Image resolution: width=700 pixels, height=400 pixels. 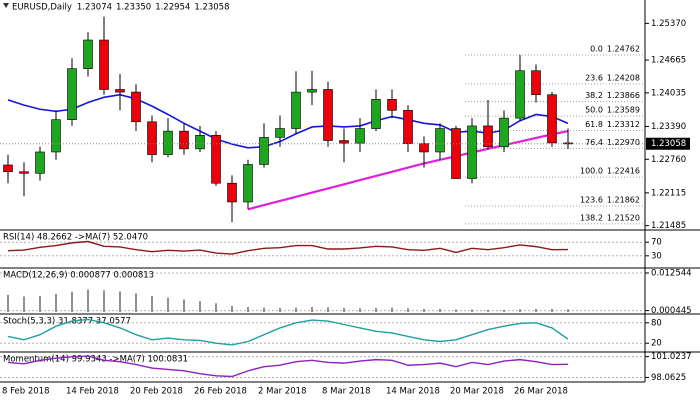 I want to click on last-price-label: 1.23058, so click(x=668, y=144).